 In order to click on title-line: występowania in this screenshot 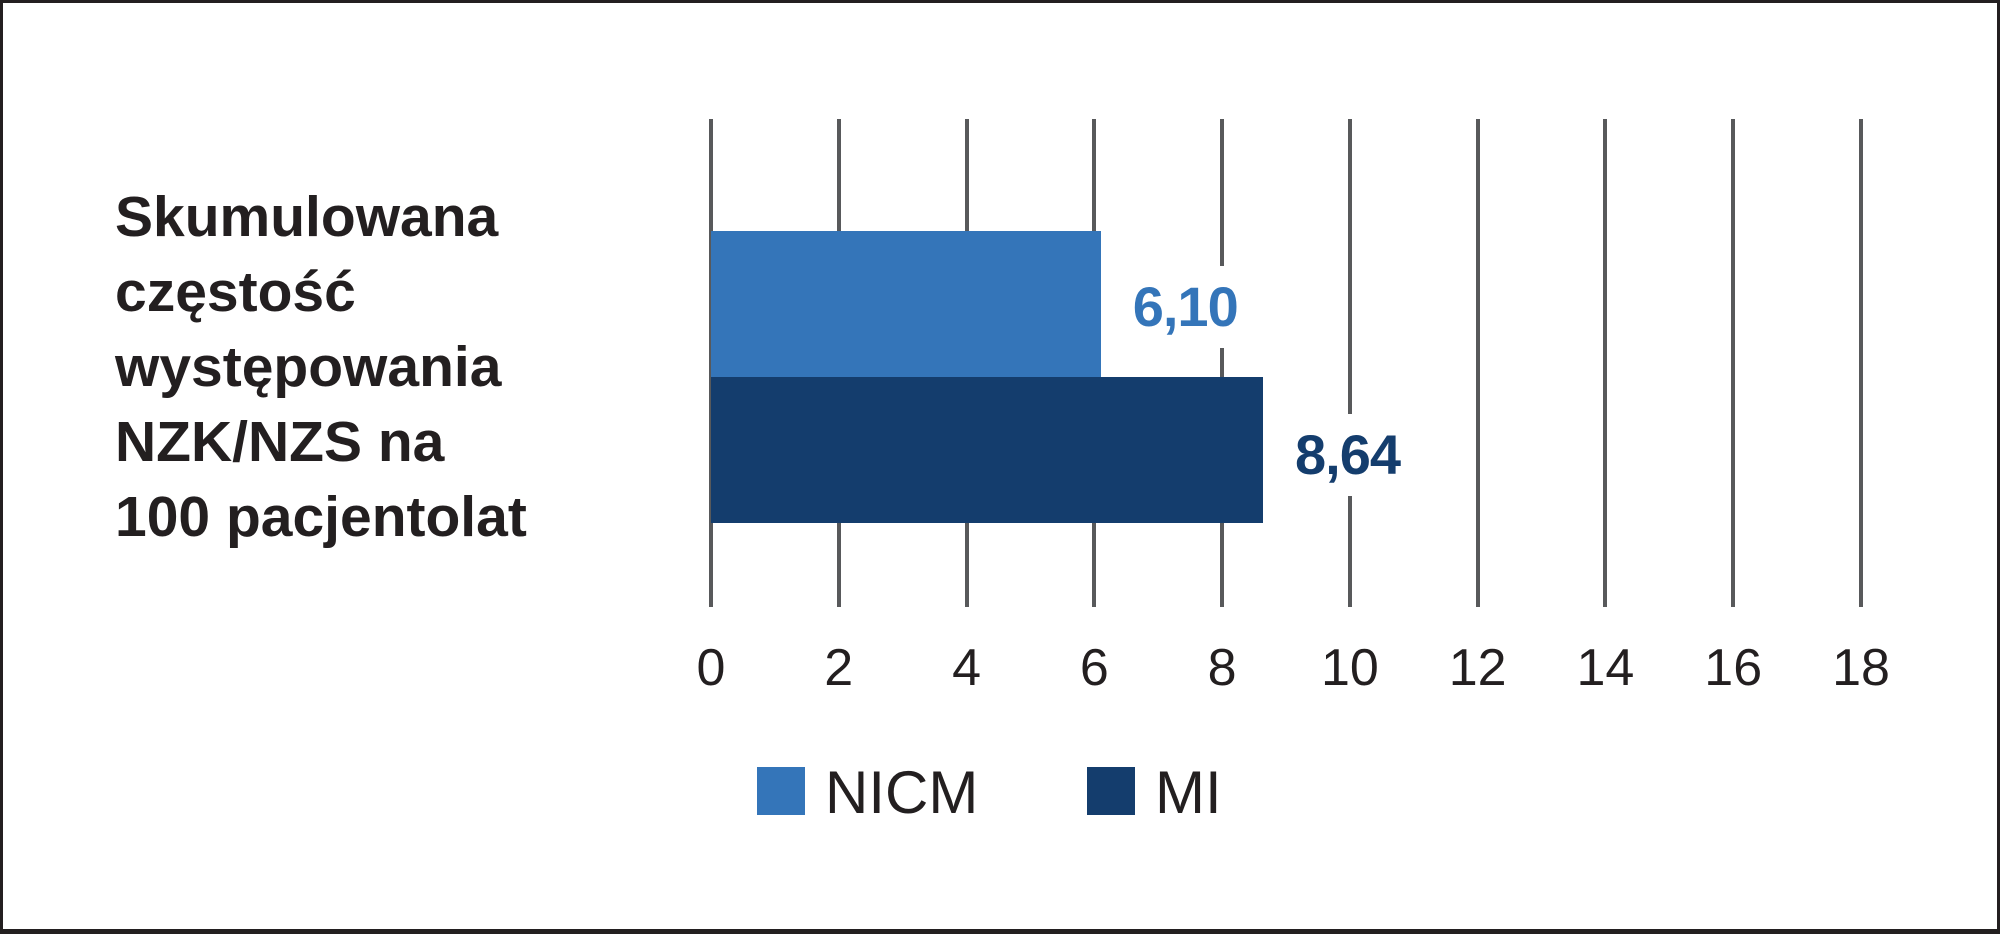, I will do `click(308, 367)`.